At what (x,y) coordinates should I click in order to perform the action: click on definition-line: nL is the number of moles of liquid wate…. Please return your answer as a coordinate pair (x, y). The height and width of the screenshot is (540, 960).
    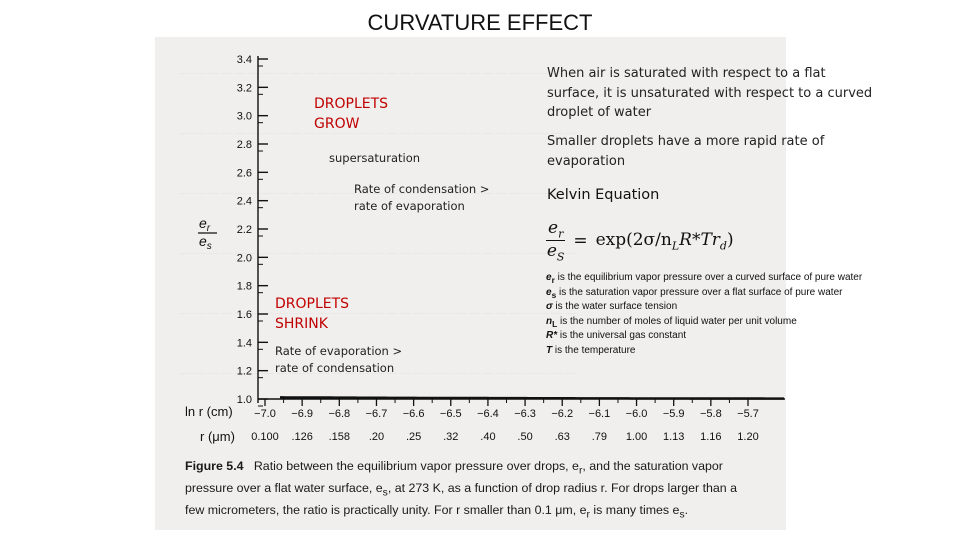
    Looking at the image, I should click on (671, 322).